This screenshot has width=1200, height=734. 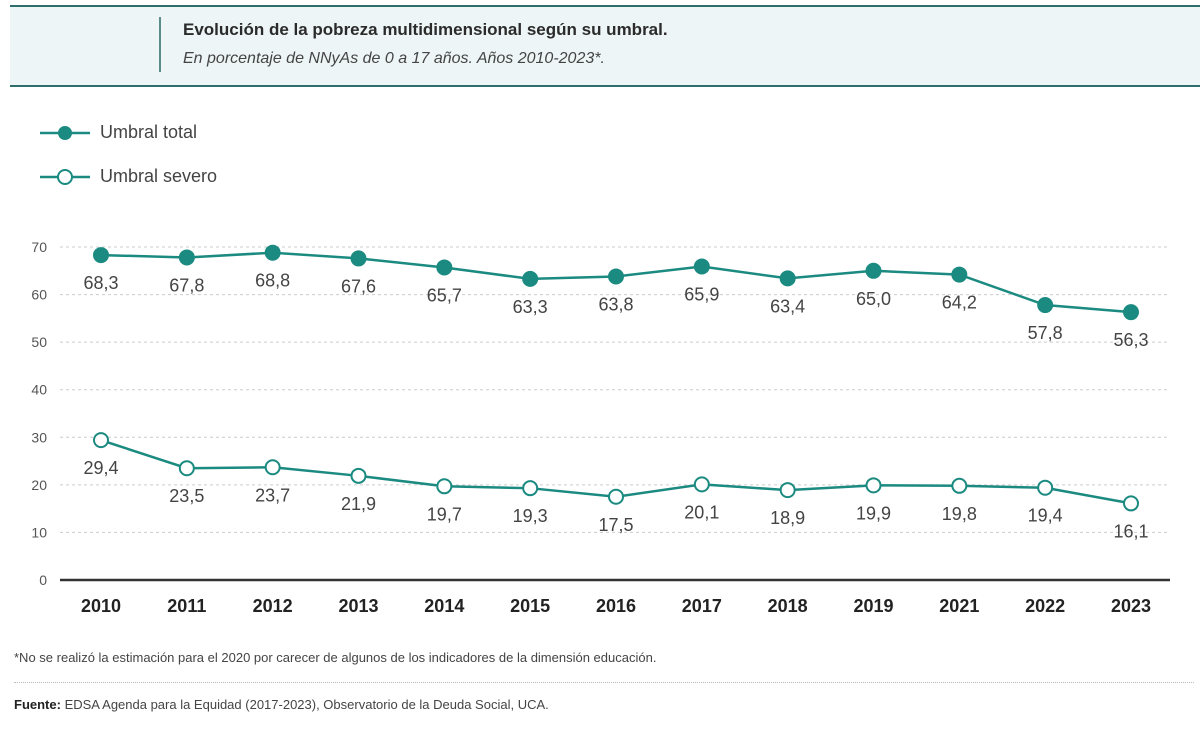 What do you see at coordinates (65, 176) in the screenshot?
I see `hollow-marker-icon` at bounding box center [65, 176].